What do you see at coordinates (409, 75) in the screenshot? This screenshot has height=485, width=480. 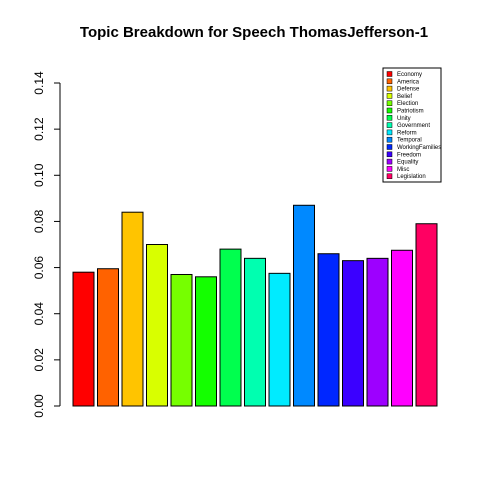 I see `legend-label-economy: Economy` at bounding box center [409, 75].